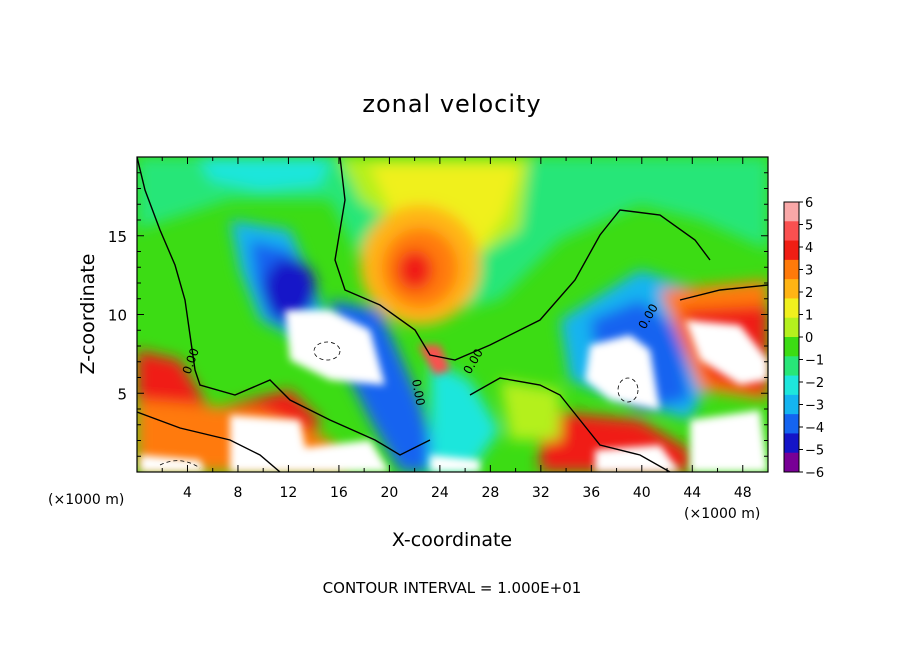 The width and height of the screenshot is (904, 658). I want to click on x-tick-label: 24, so click(440, 493).